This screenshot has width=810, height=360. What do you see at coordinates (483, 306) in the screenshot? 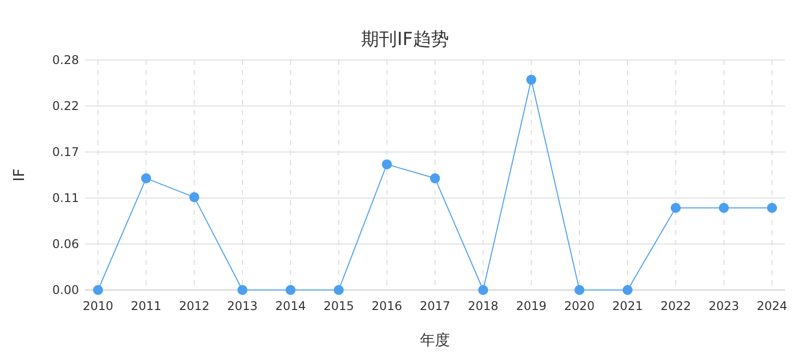
I see `x-tick-label: 2018` at bounding box center [483, 306].